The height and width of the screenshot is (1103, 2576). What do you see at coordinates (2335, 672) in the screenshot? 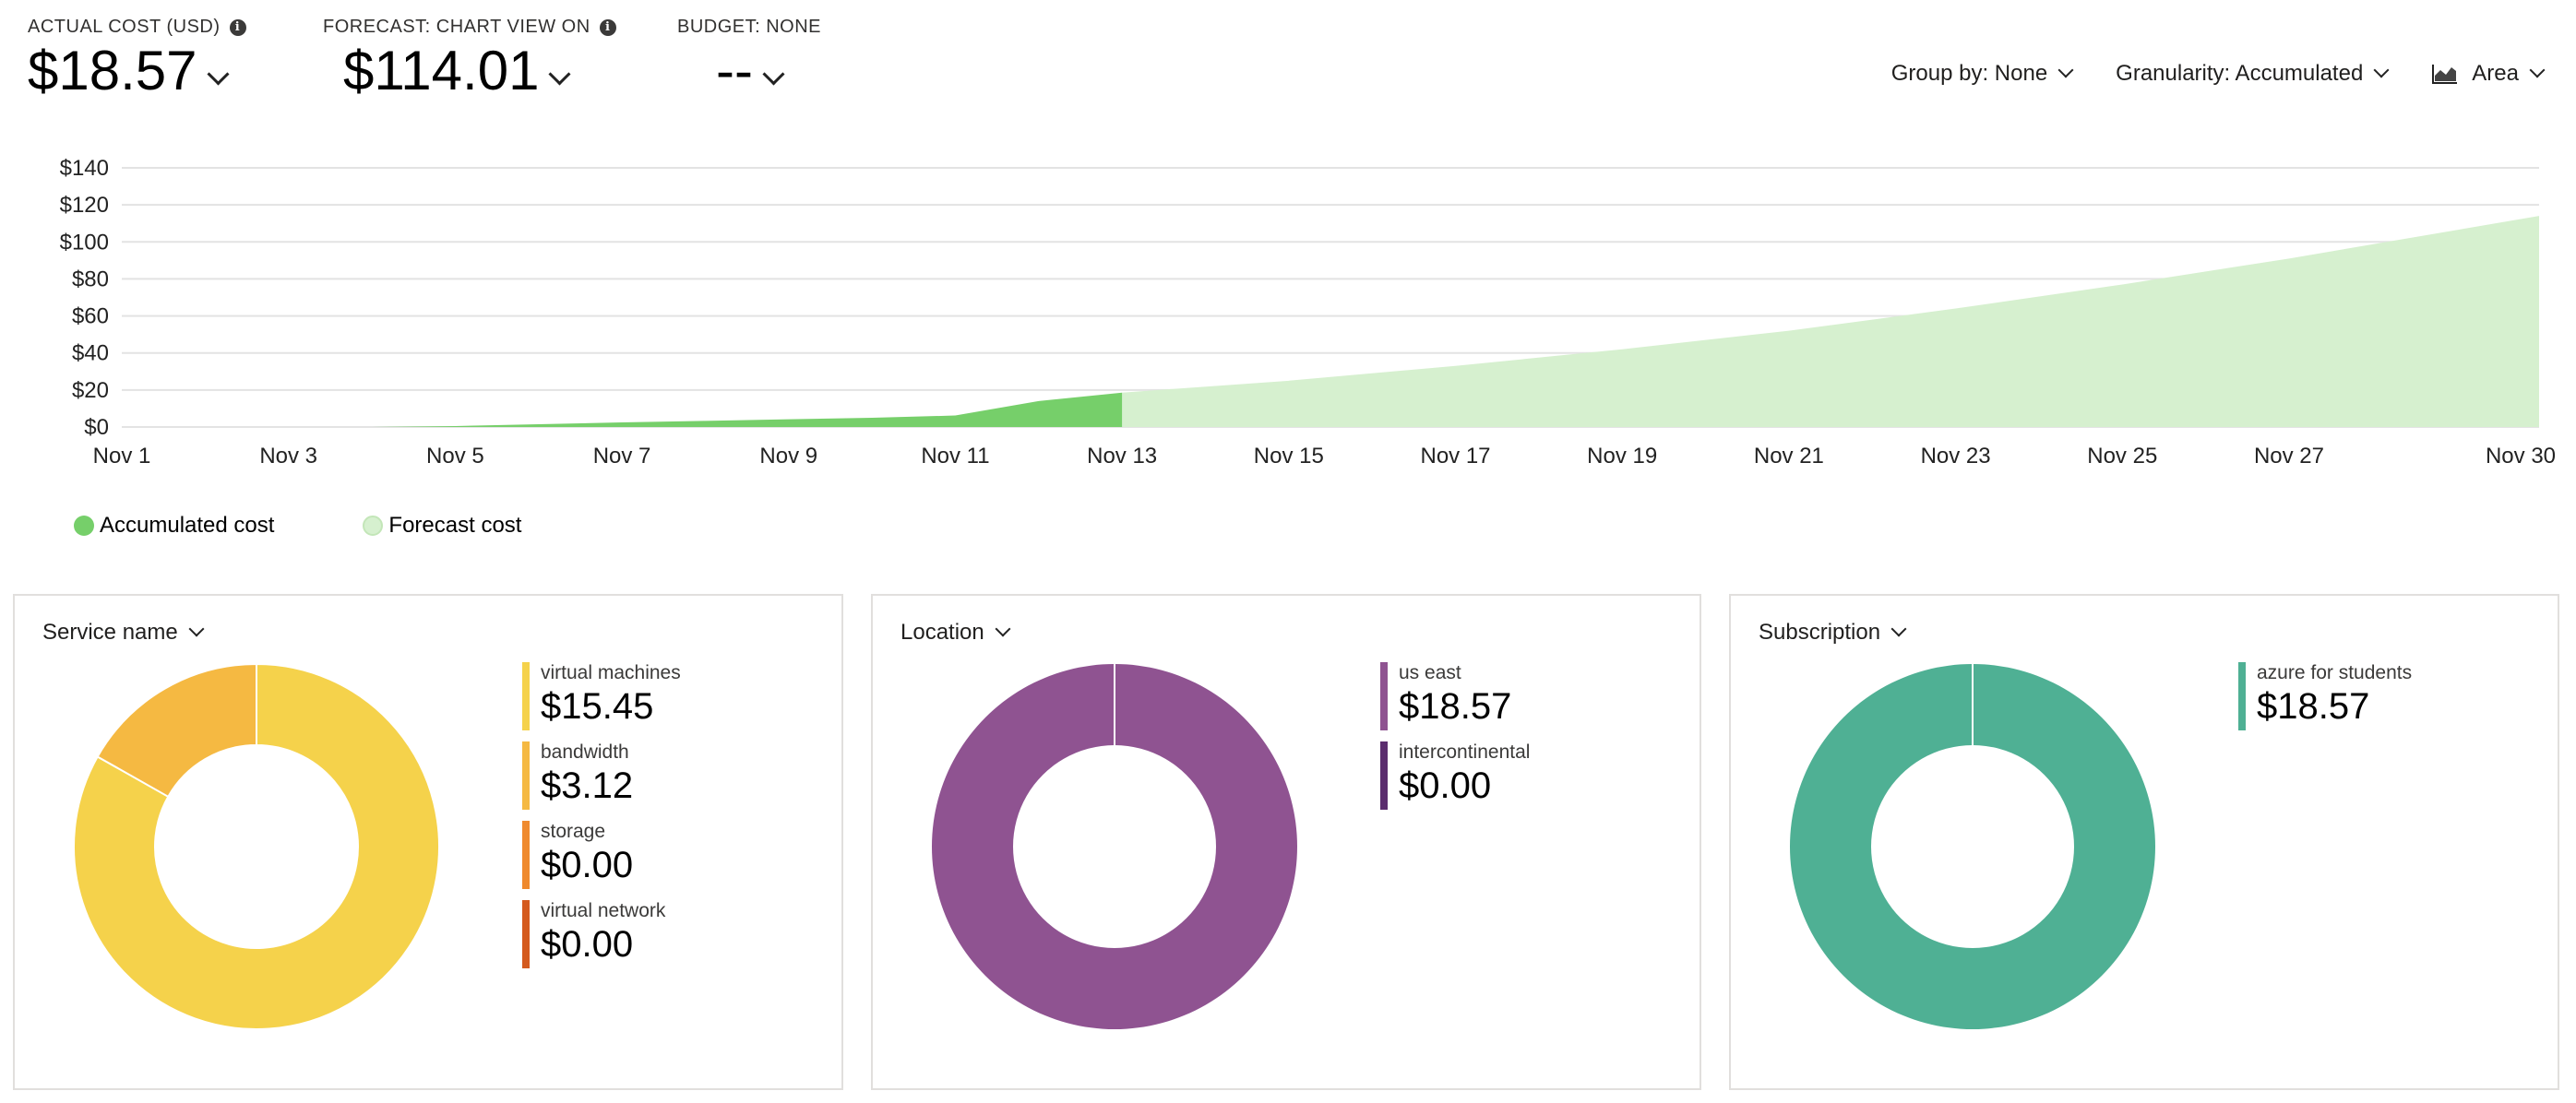
I see `legend-item-name: azure for students` at bounding box center [2335, 672].